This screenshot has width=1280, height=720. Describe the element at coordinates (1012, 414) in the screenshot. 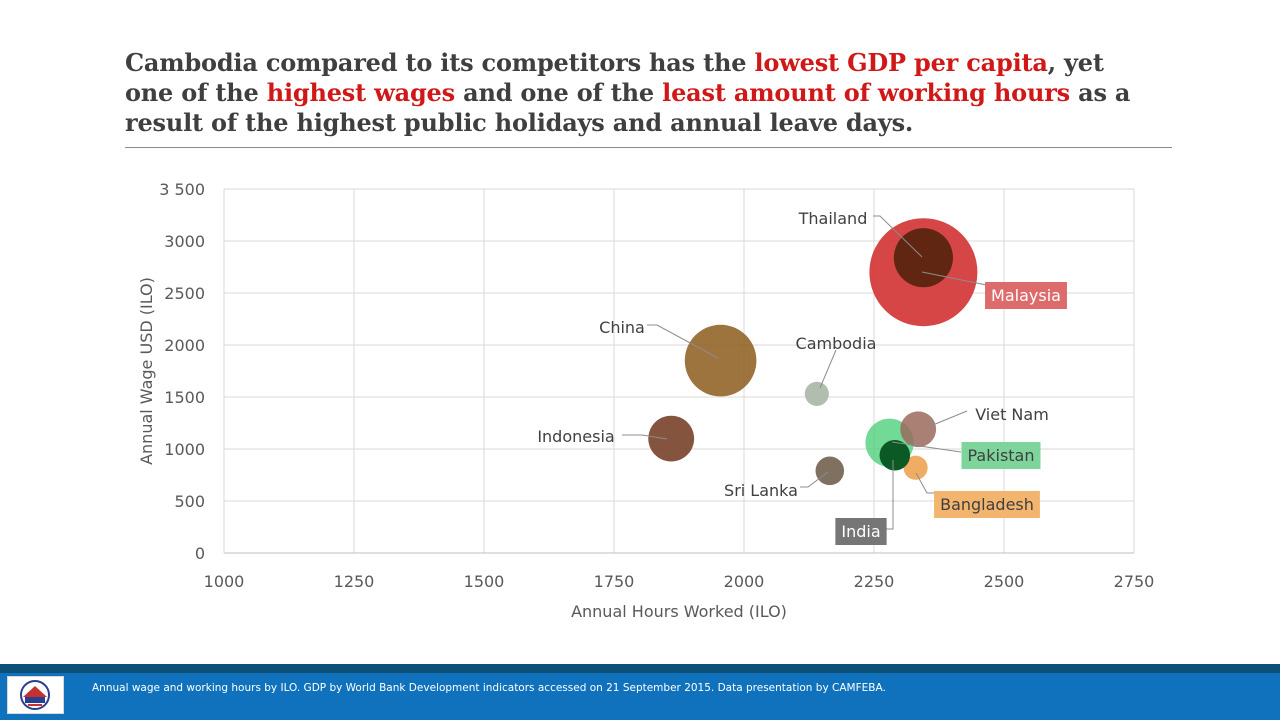

I see `data-label-viet-nam: Viet Nam` at that location.